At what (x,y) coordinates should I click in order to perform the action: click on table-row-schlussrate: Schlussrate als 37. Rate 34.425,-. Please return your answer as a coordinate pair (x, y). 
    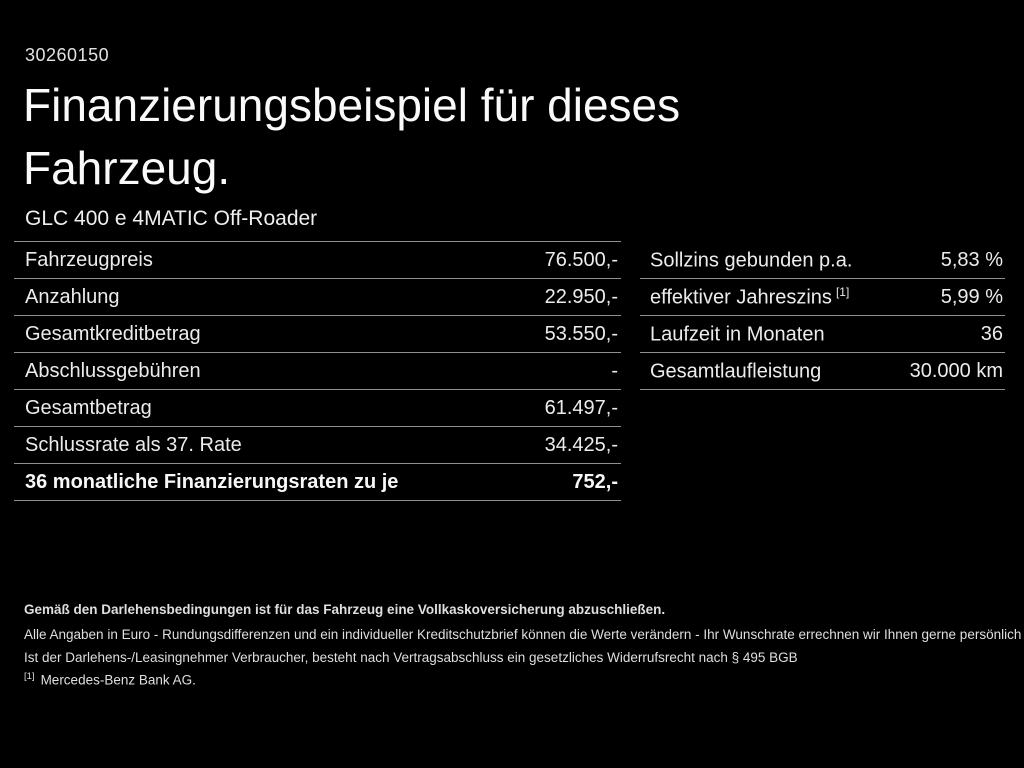
    Looking at the image, I should click on (317, 445).